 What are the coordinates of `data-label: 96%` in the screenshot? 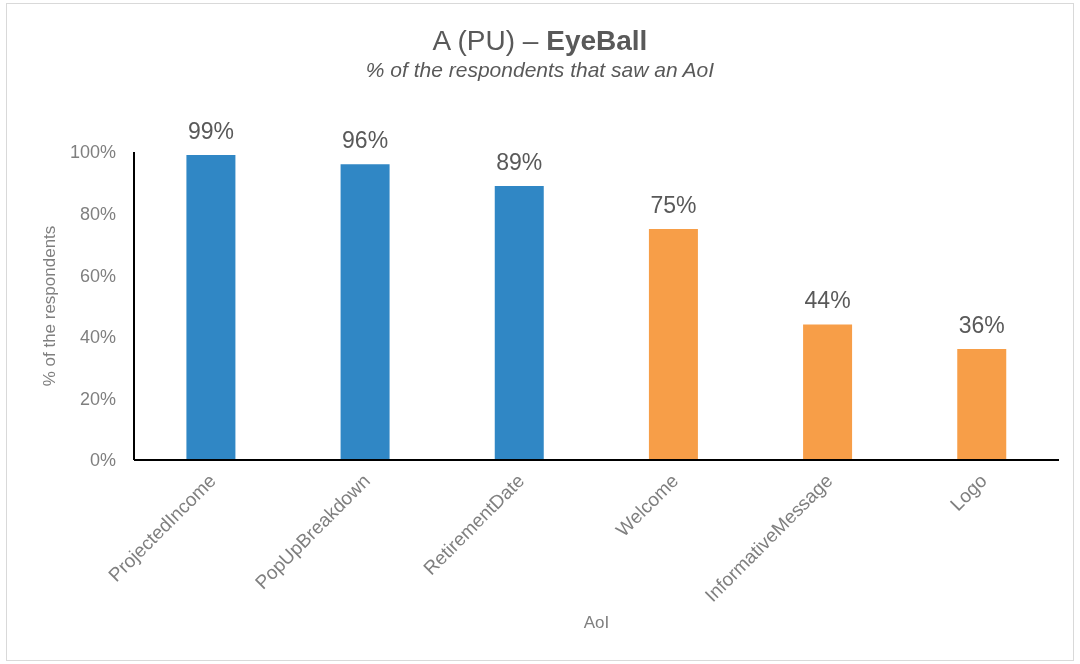 It's located at (365, 140).